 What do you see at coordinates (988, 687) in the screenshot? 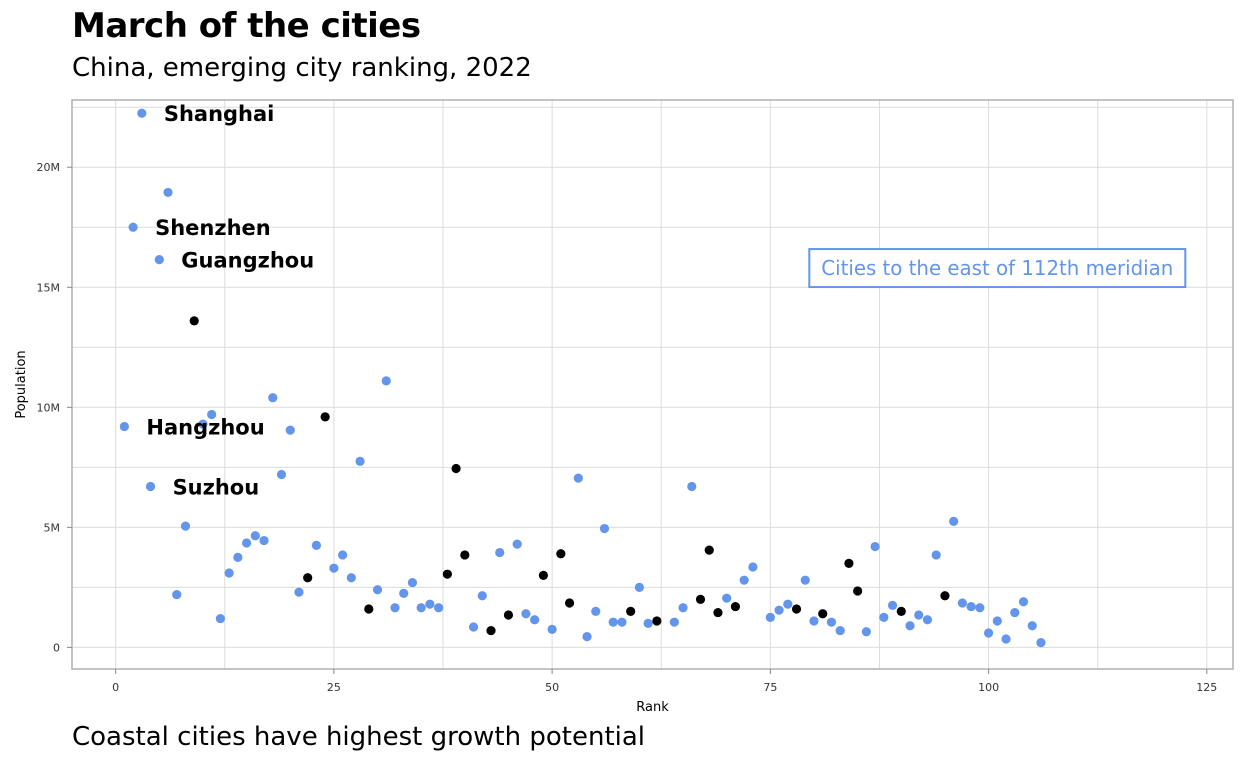
I see `x-tick-label: 100` at bounding box center [988, 687].